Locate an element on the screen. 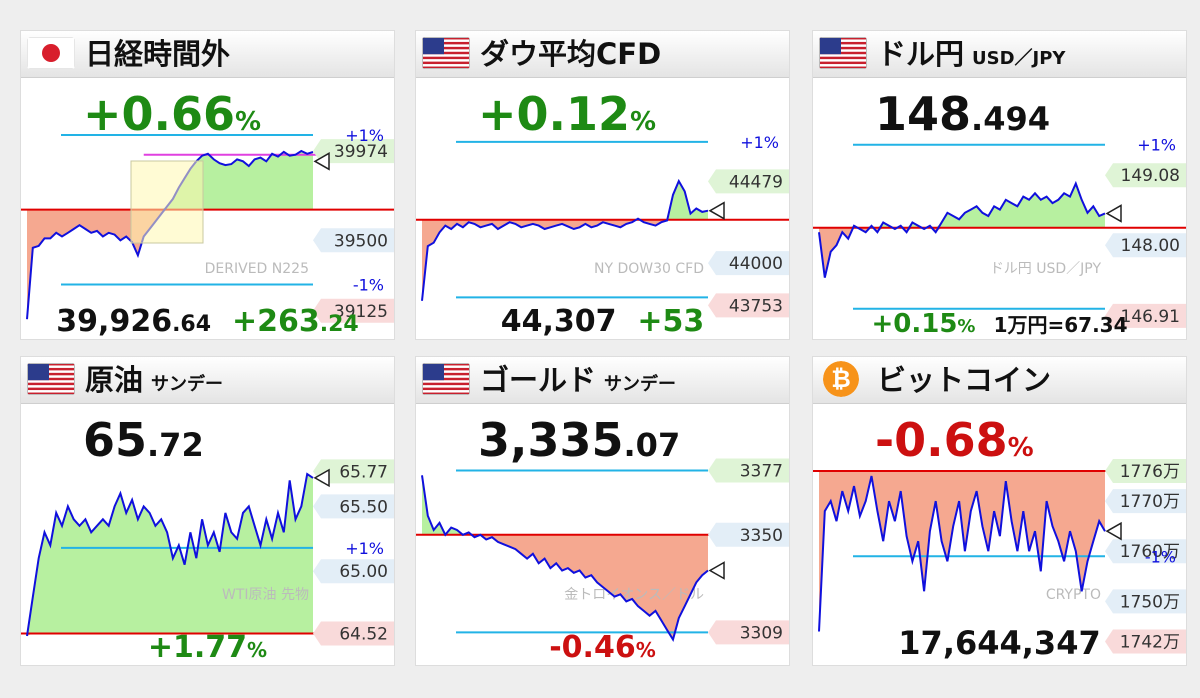 The image size is (1200, 698). panel-header: ダウ平均CFD is located at coordinates (602, 54).